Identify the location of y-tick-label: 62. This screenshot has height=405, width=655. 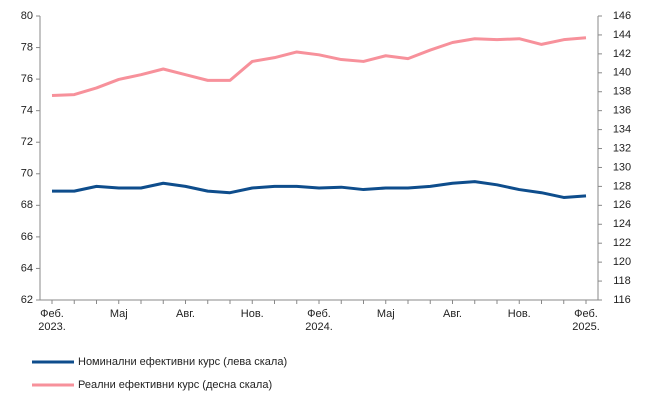
(27, 300).